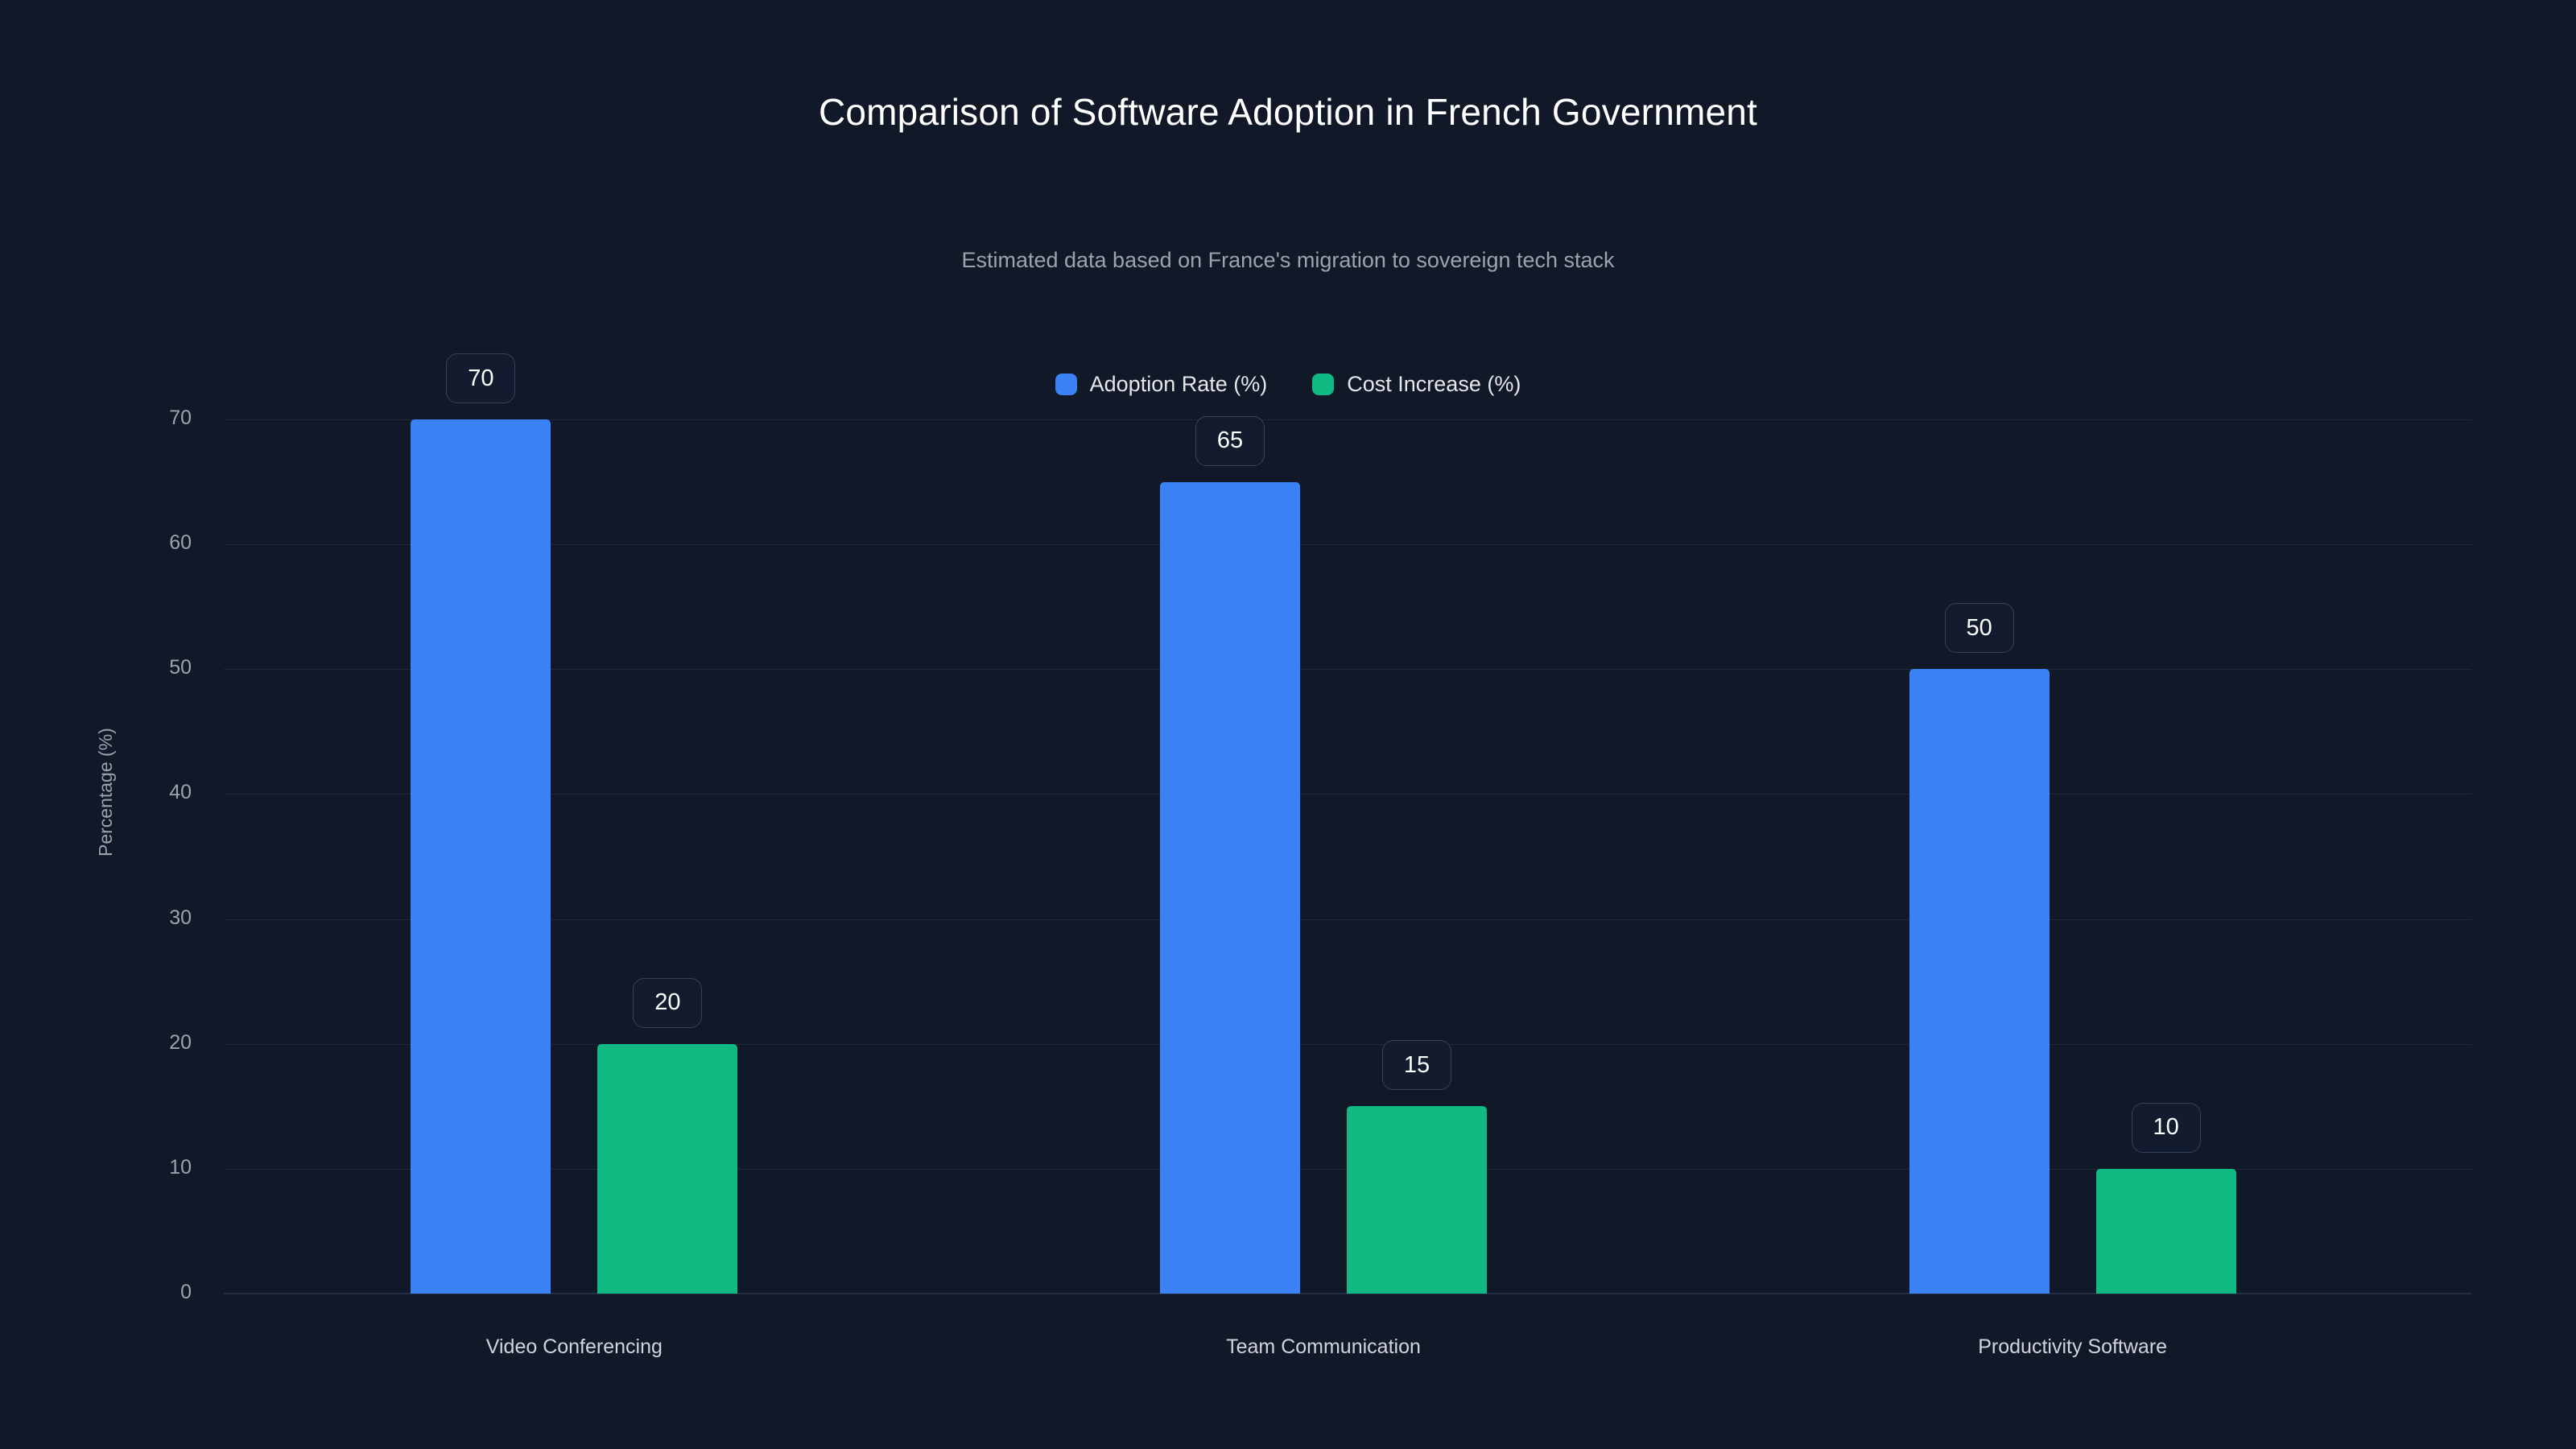 This screenshot has width=2576, height=1449. I want to click on x-axis-tick-label: Productivity Software, so click(2073, 1346).